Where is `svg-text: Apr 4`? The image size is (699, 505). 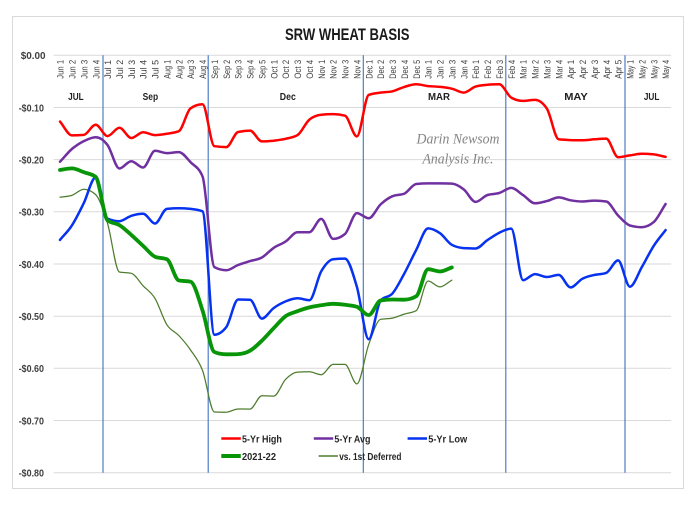 svg-text: Apr 4 is located at coordinates (607, 69).